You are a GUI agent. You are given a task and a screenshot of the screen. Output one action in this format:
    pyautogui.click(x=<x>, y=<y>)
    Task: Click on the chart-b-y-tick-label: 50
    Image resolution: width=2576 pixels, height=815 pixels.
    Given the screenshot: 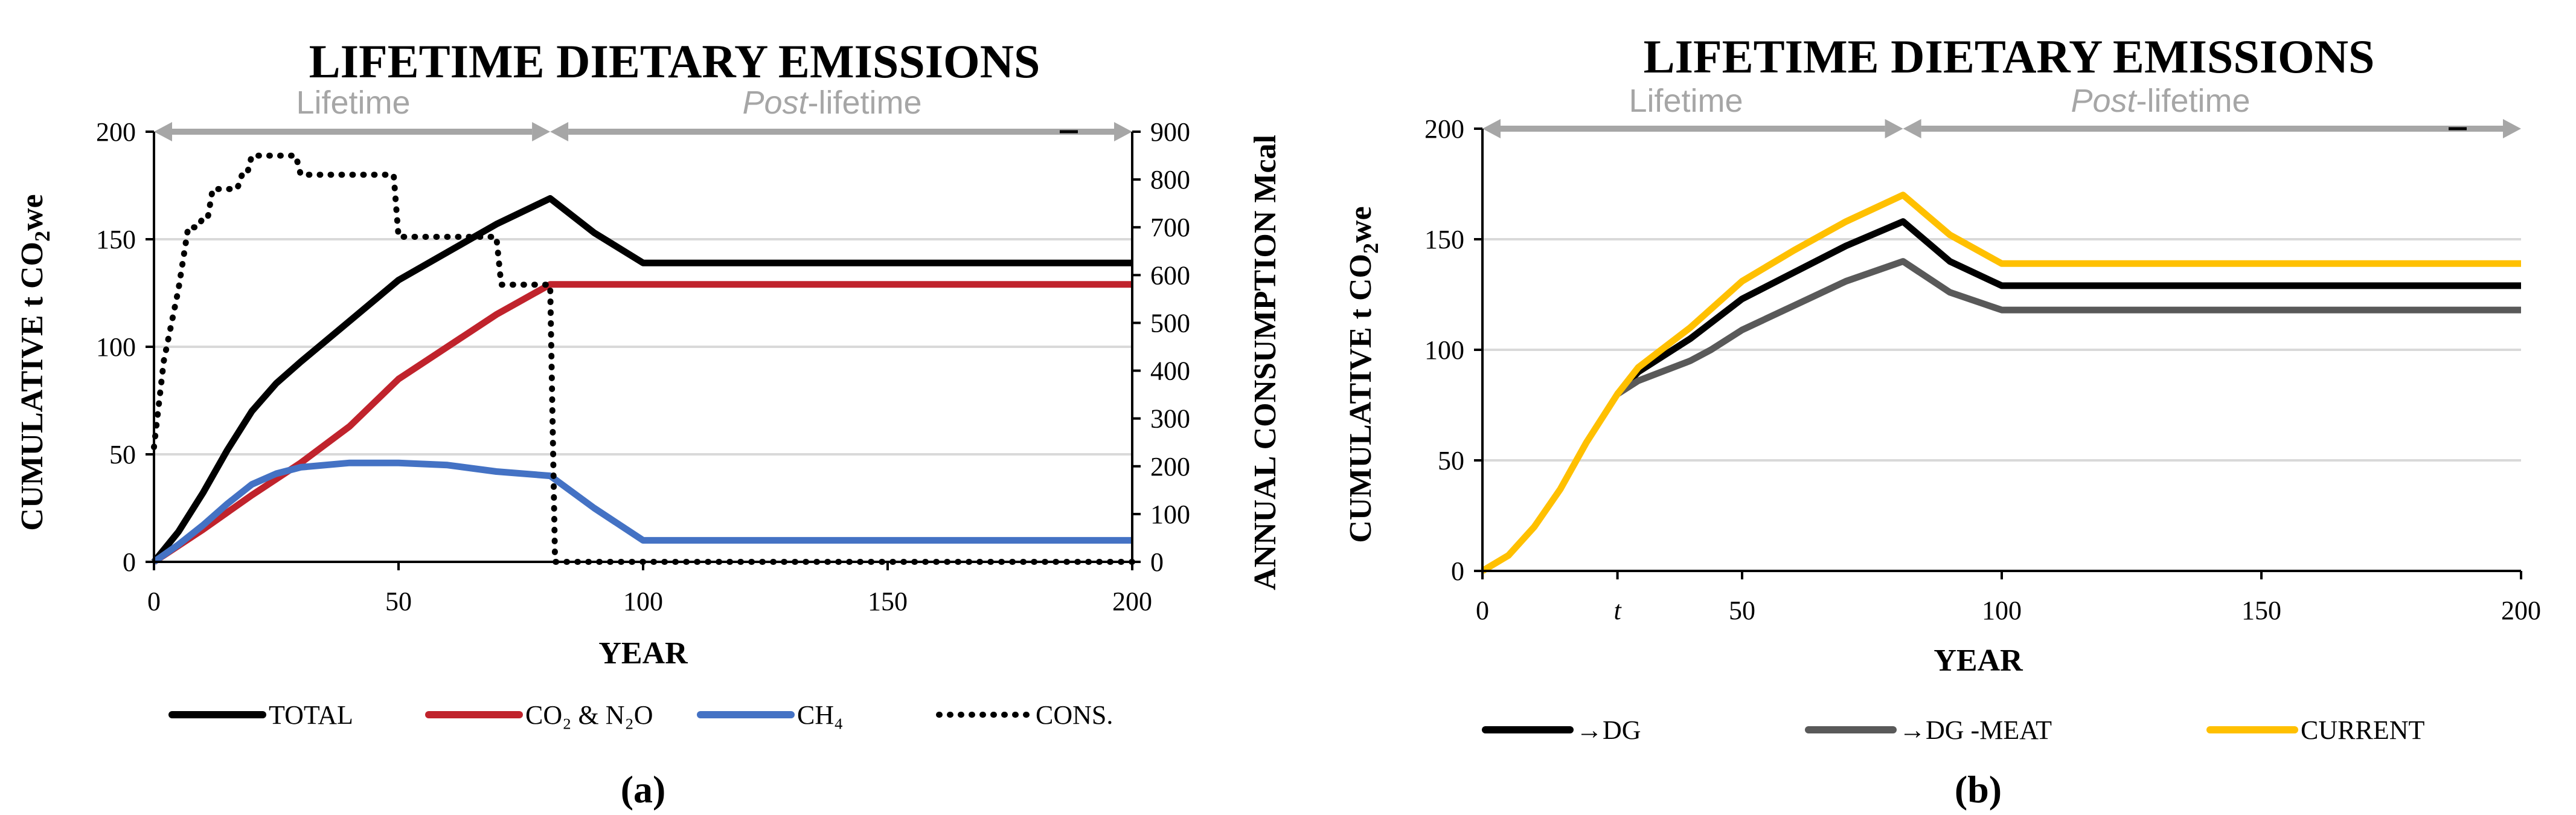 What is the action you would take?
    pyautogui.click(x=1451, y=460)
    